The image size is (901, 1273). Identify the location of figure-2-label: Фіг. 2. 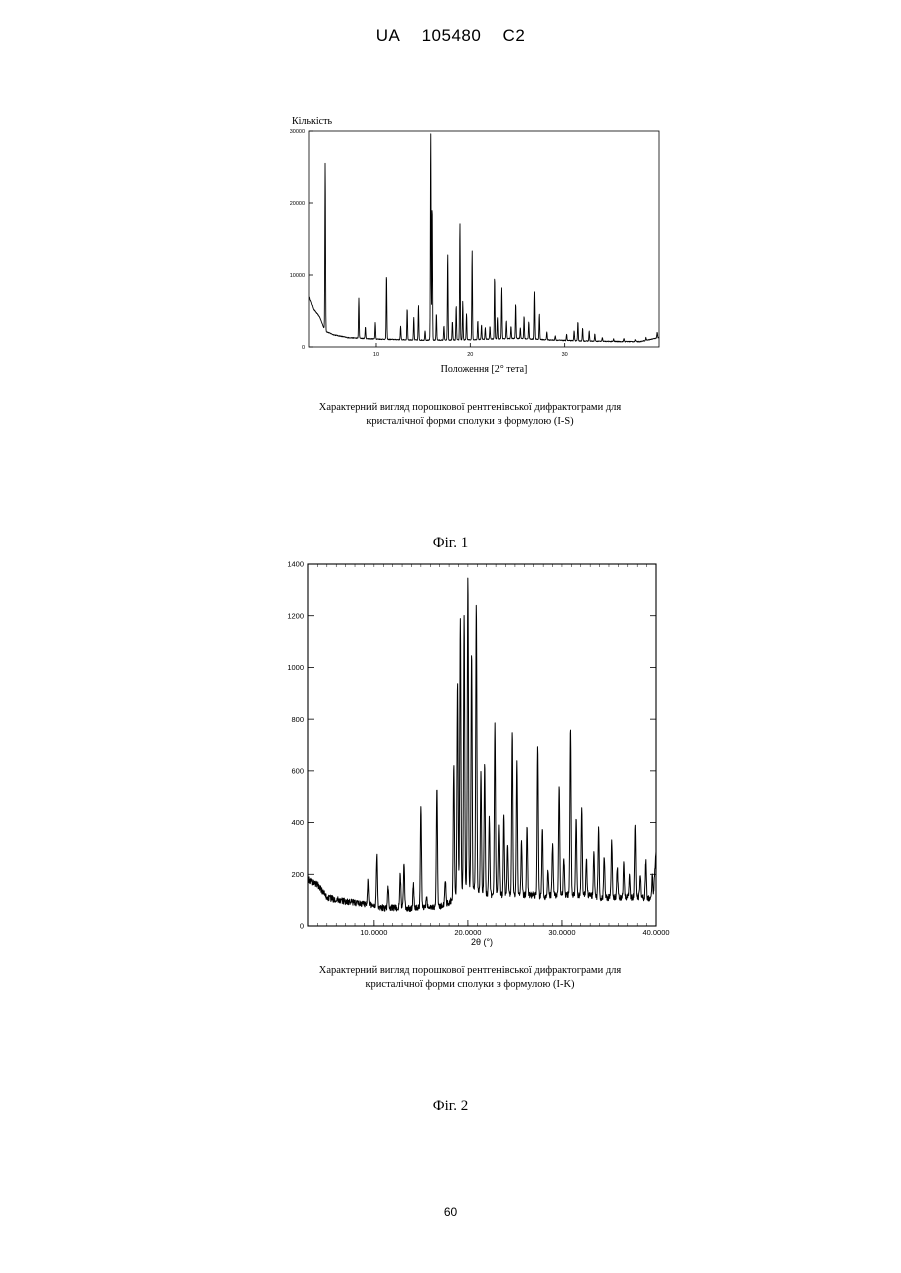
(450, 1106).